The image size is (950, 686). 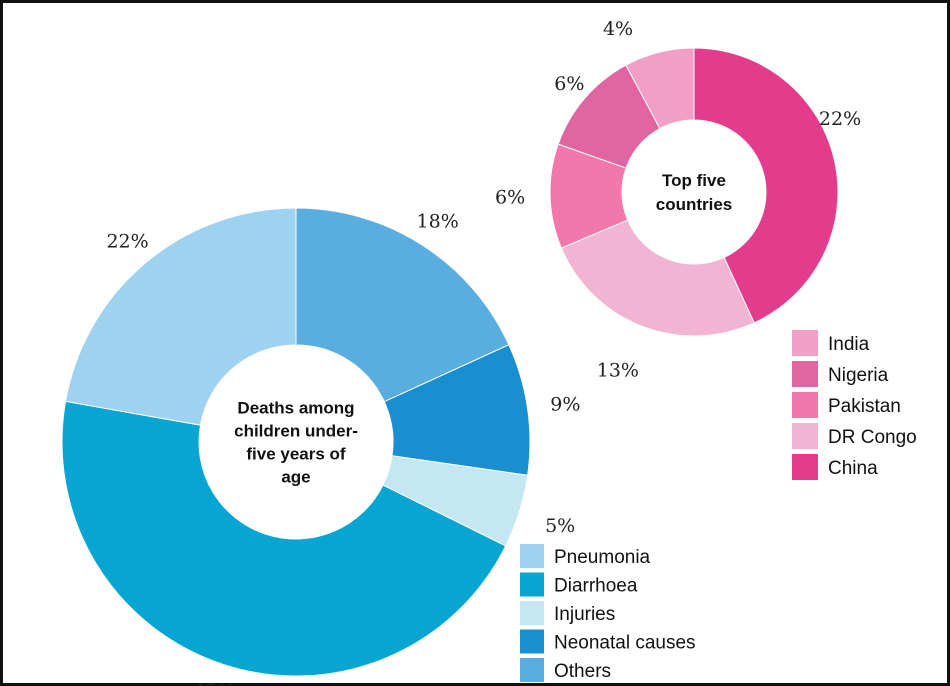 I want to click on center-label-line: countries, so click(x=694, y=204).